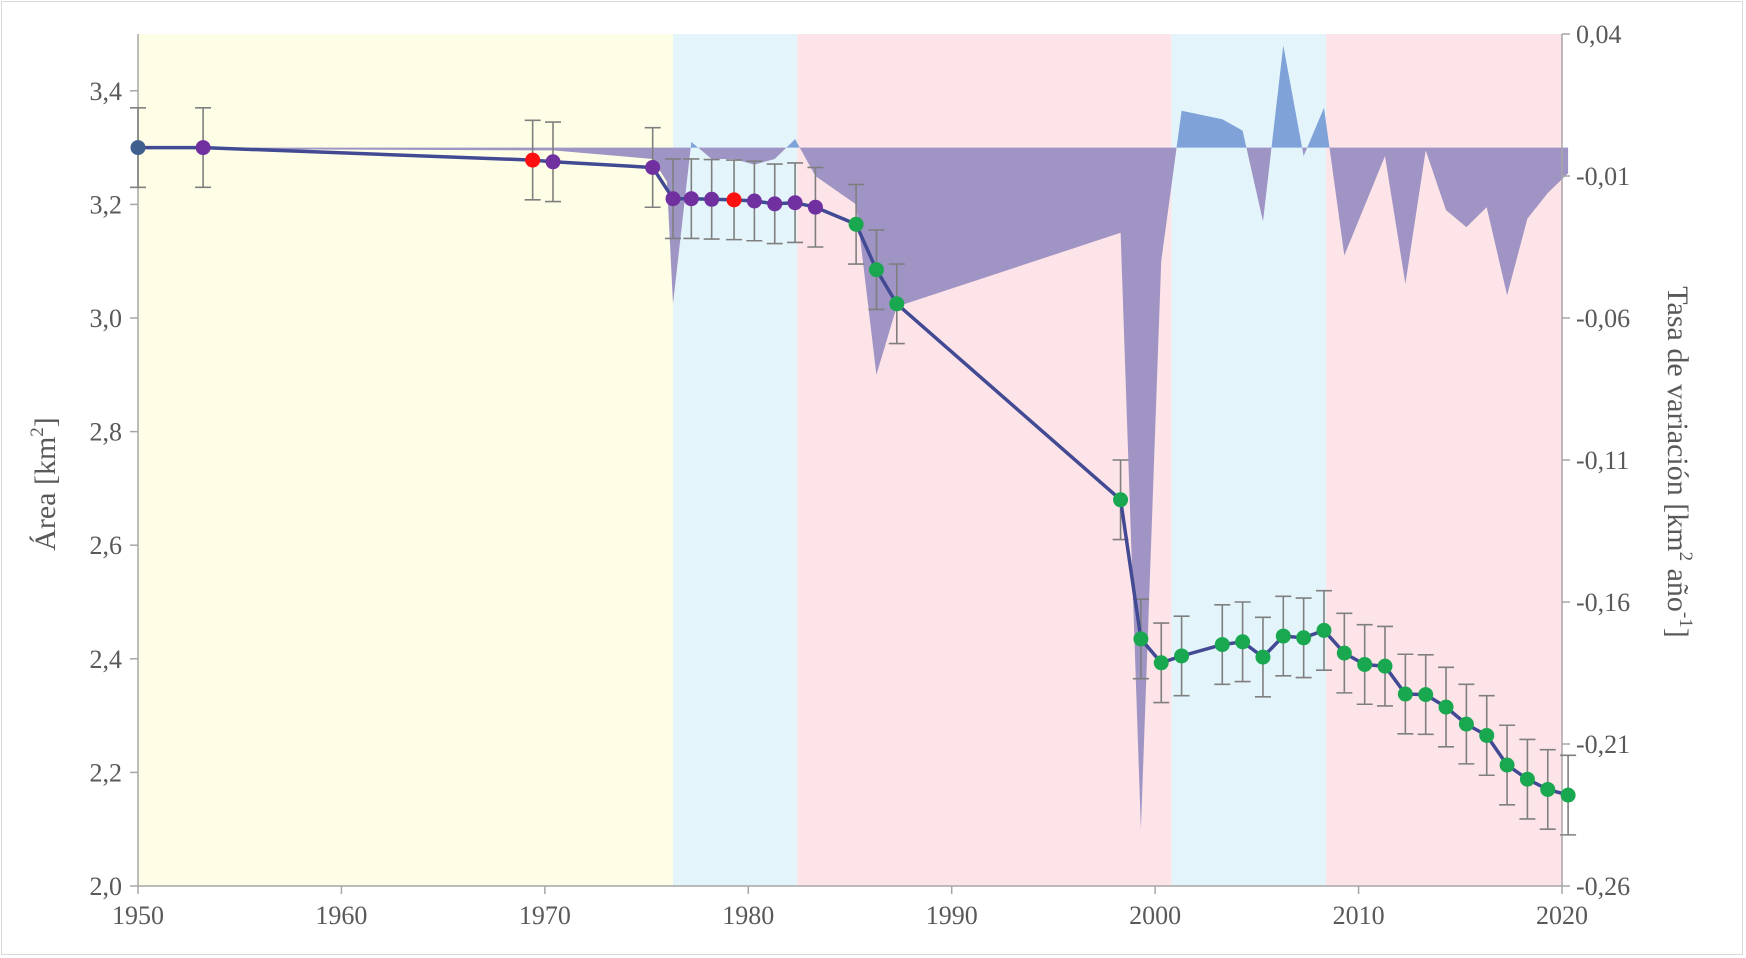  Describe the element at coordinates (106, 204) in the screenshot. I see `left-tick-label: 3,2` at that location.